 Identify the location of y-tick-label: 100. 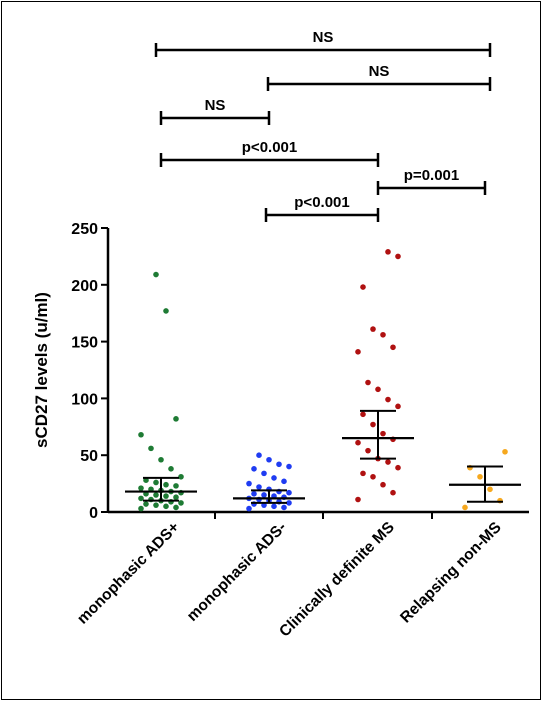
(84, 399).